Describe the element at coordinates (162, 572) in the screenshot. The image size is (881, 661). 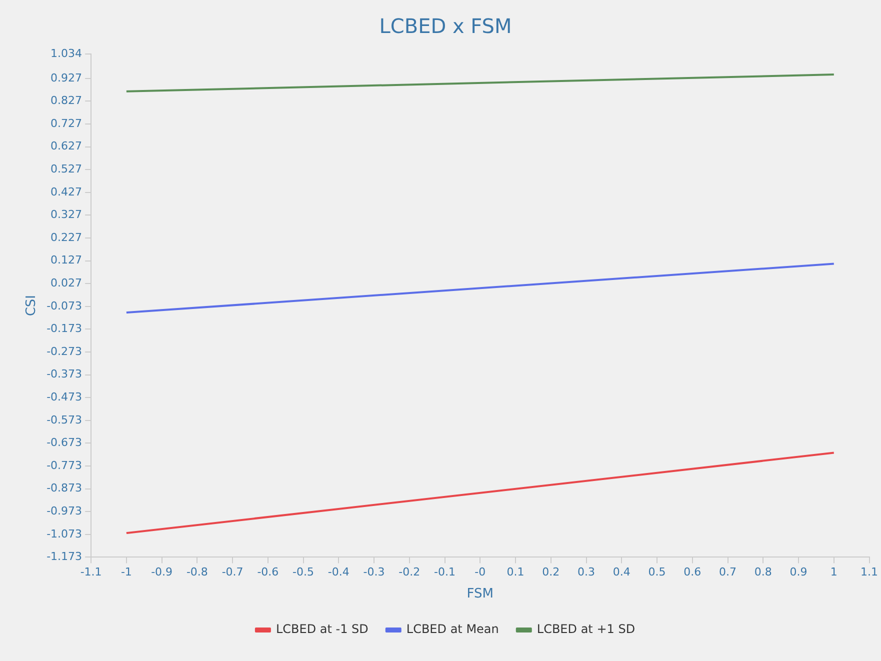
I see `x-tick-label: -0.9` at that location.